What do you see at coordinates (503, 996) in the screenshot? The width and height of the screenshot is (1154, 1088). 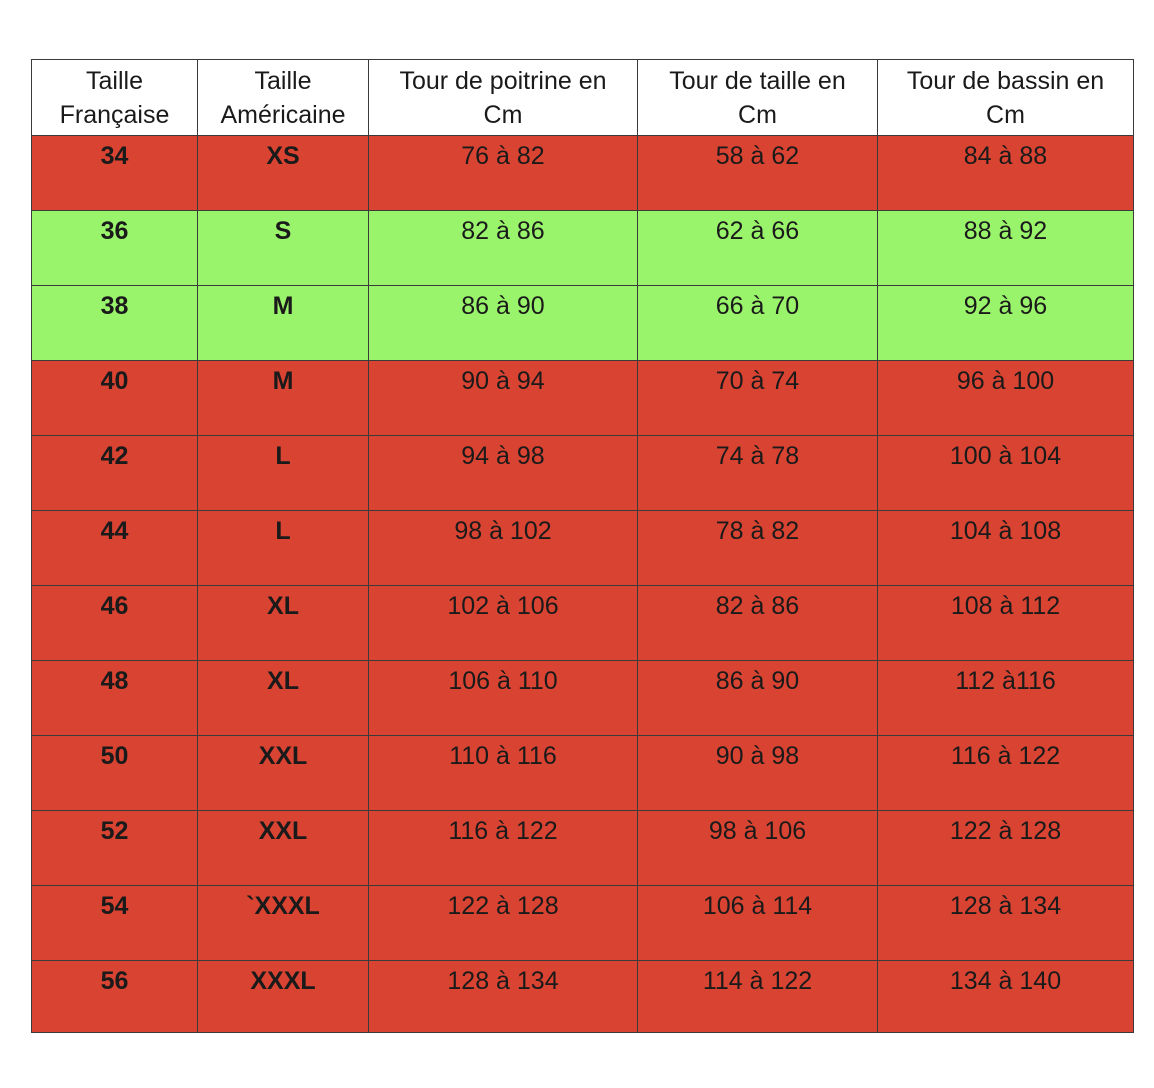 I see `cell-tour-de-poitrine: 128 à 134` at bounding box center [503, 996].